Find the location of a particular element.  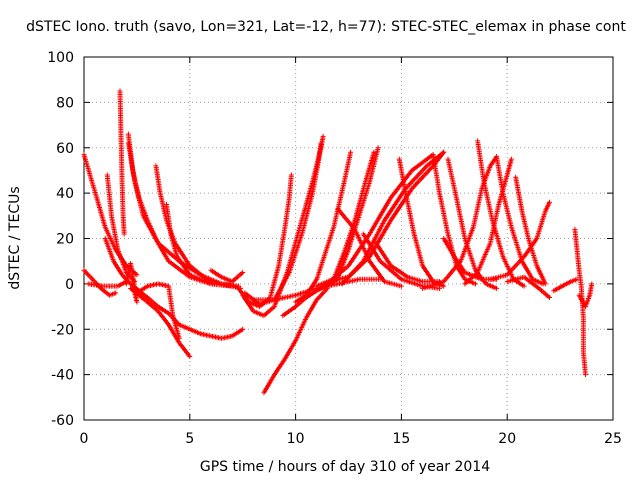

y-tick-label: 40 is located at coordinates (65, 194).